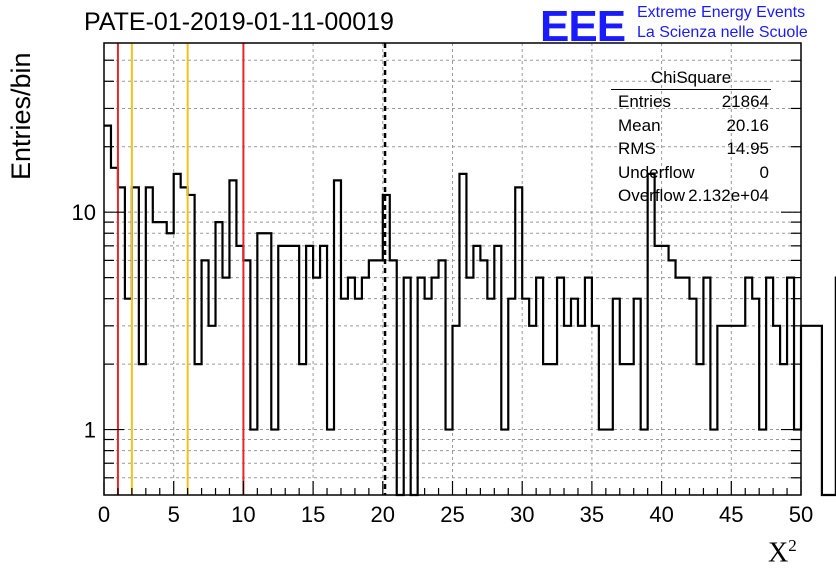  I want to click on x-axis-label: X2, so click(782, 552).